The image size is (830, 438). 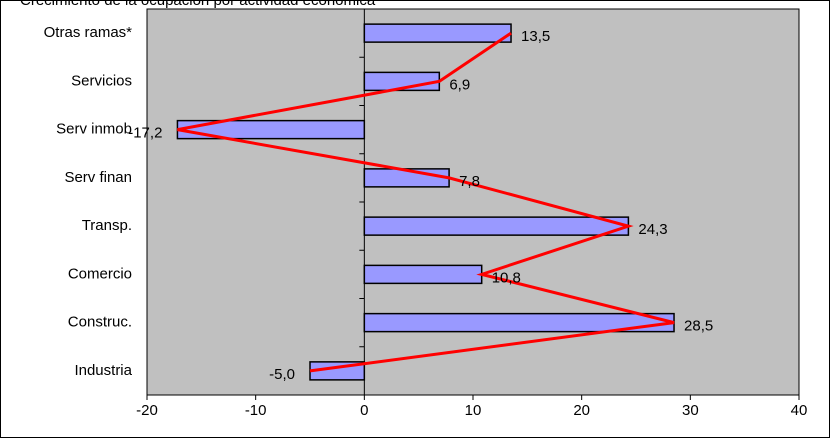 I want to click on y-tick-label: Otras ramas*, so click(x=88, y=32).